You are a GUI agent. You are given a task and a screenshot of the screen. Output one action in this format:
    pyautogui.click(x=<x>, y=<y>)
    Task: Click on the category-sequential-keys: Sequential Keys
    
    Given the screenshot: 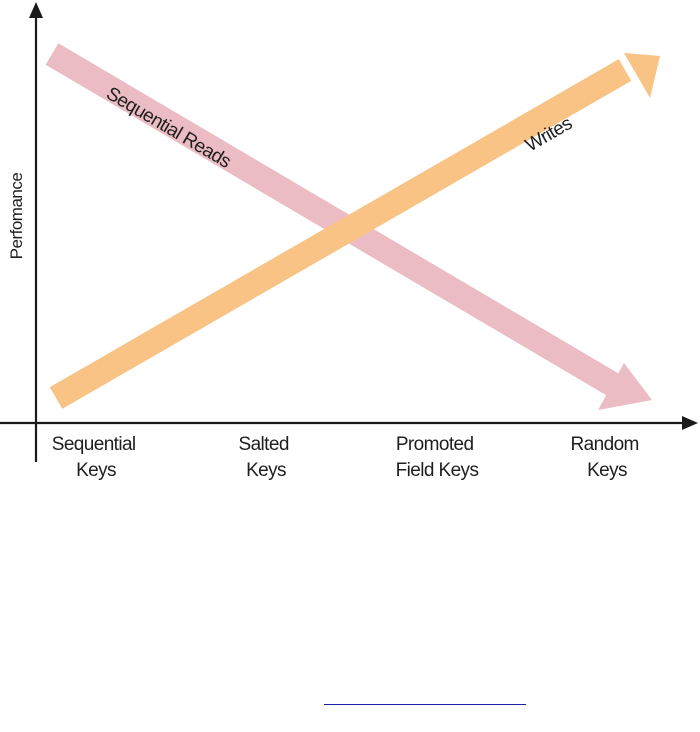 What is the action you would take?
    pyautogui.click(x=96, y=457)
    